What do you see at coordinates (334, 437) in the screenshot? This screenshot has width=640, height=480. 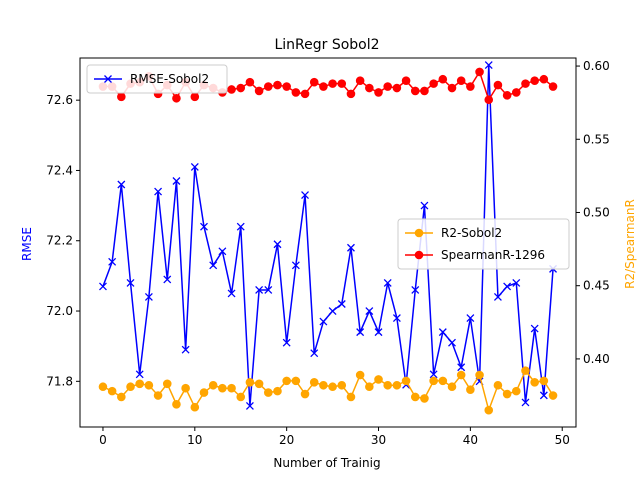 I see `x-axis: 0 10 20 30 40 50` at bounding box center [334, 437].